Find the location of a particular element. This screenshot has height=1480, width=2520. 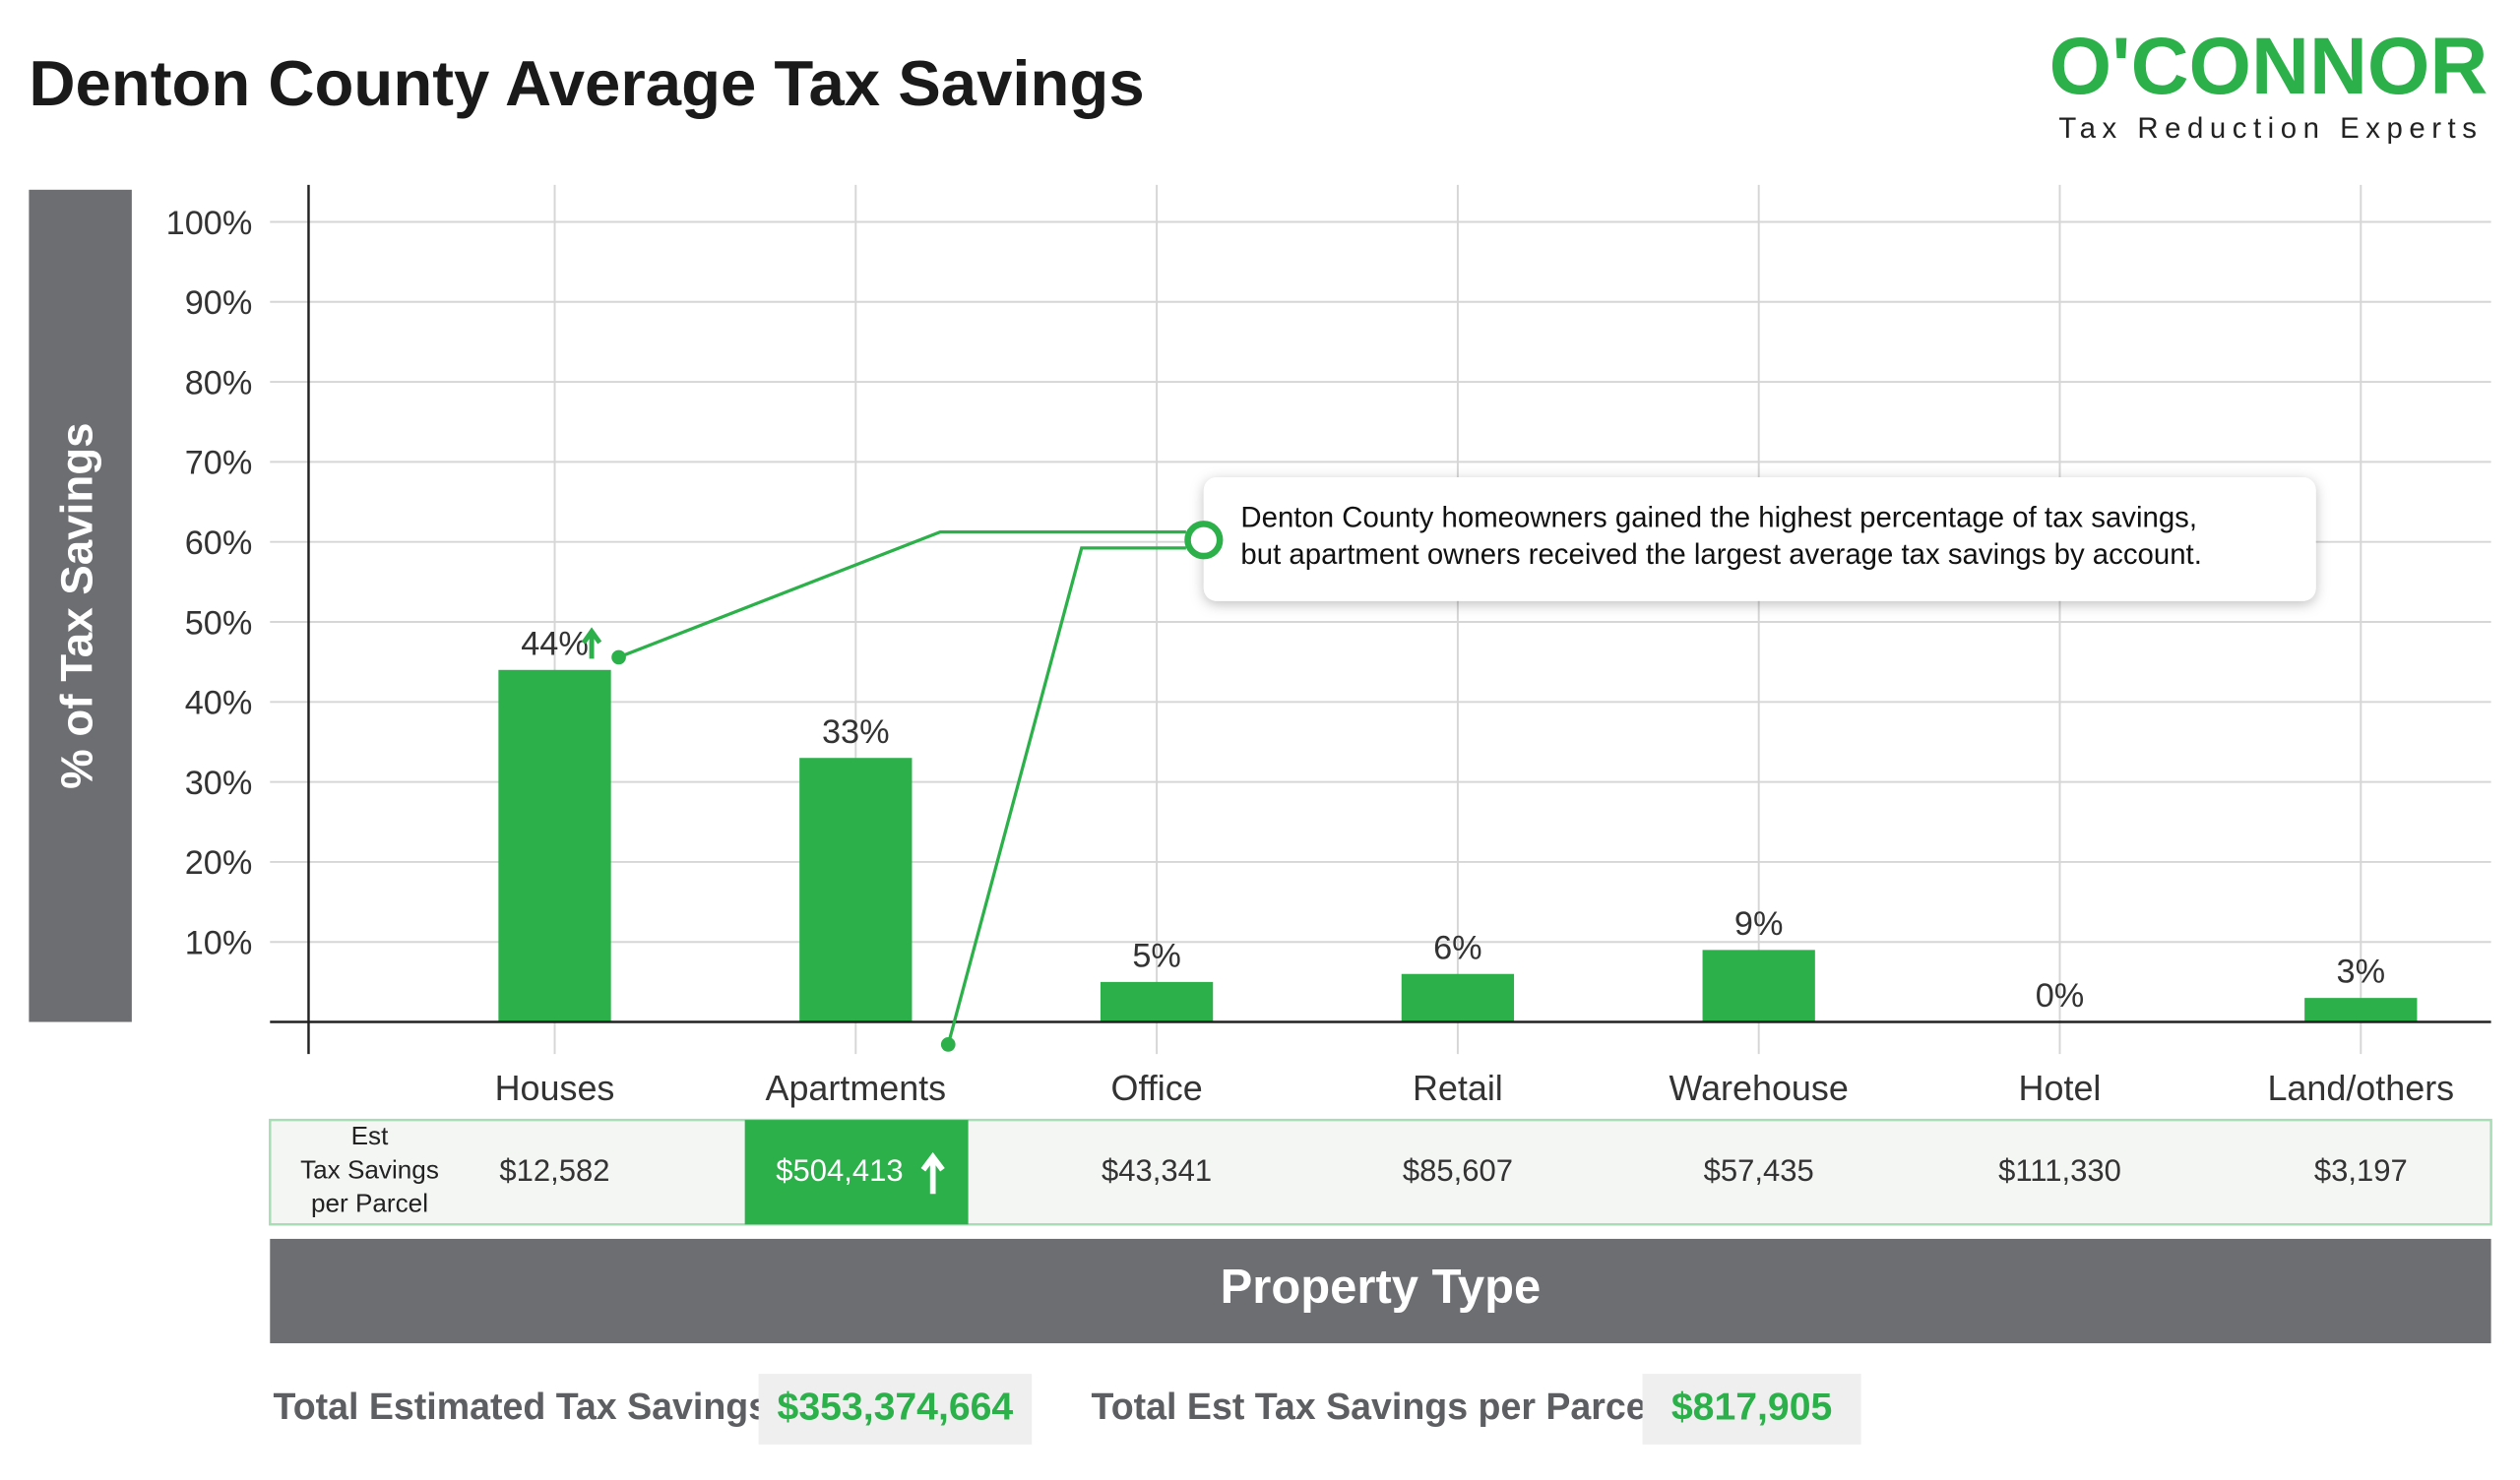

parcel-row-label: Est is located at coordinates (370, 1136).